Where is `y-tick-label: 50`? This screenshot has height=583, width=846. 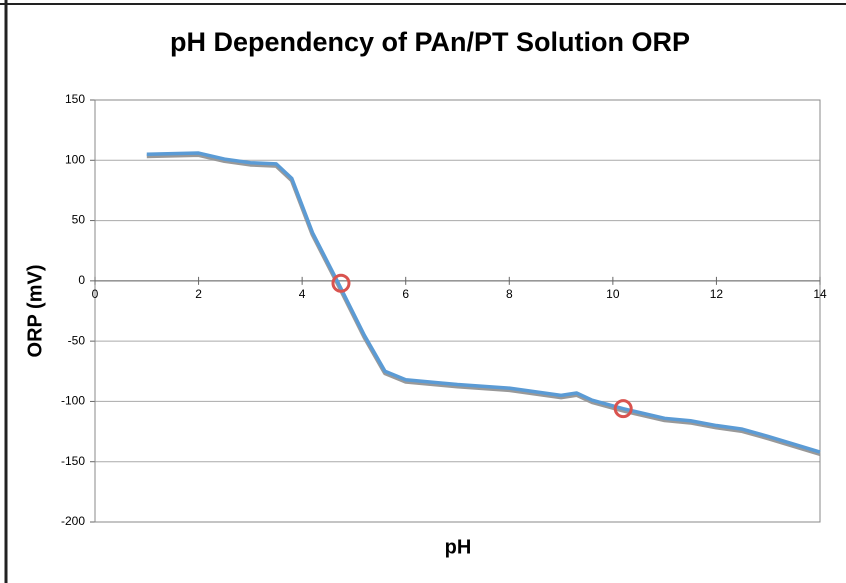
y-tick-label: 50 is located at coordinates (79, 220).